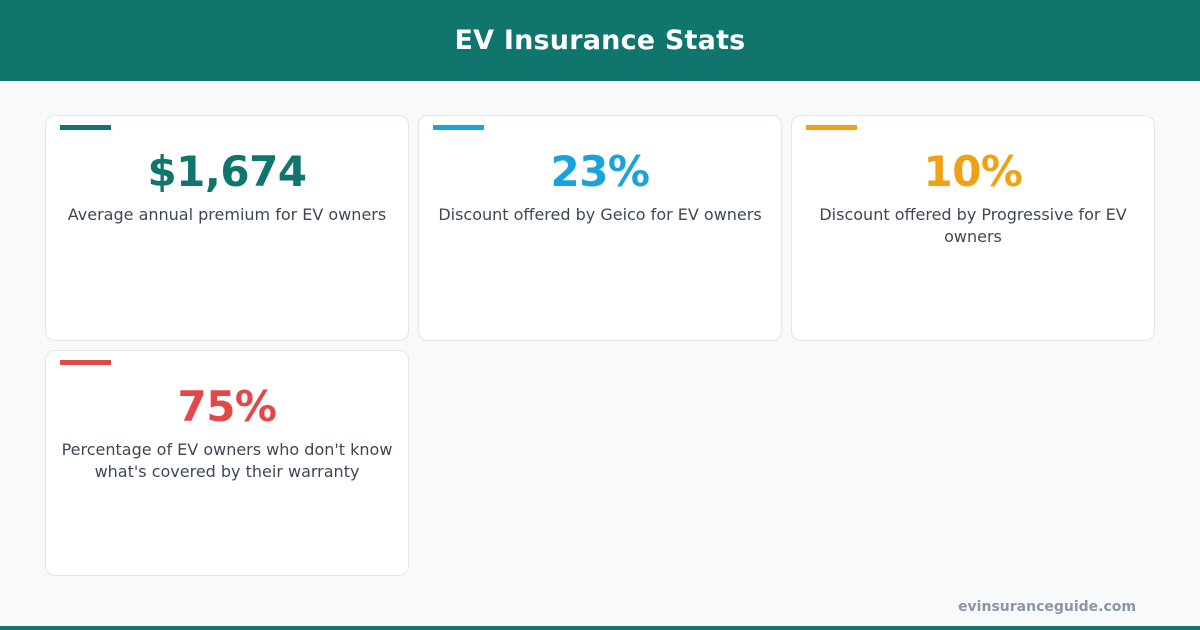 Image resolution: width=1200 pixels, height=630 pixels. Describe the element at coordinates (227, 214) in the screenshot. I see `stat-label: Average annual premium for EV owners` at that location.